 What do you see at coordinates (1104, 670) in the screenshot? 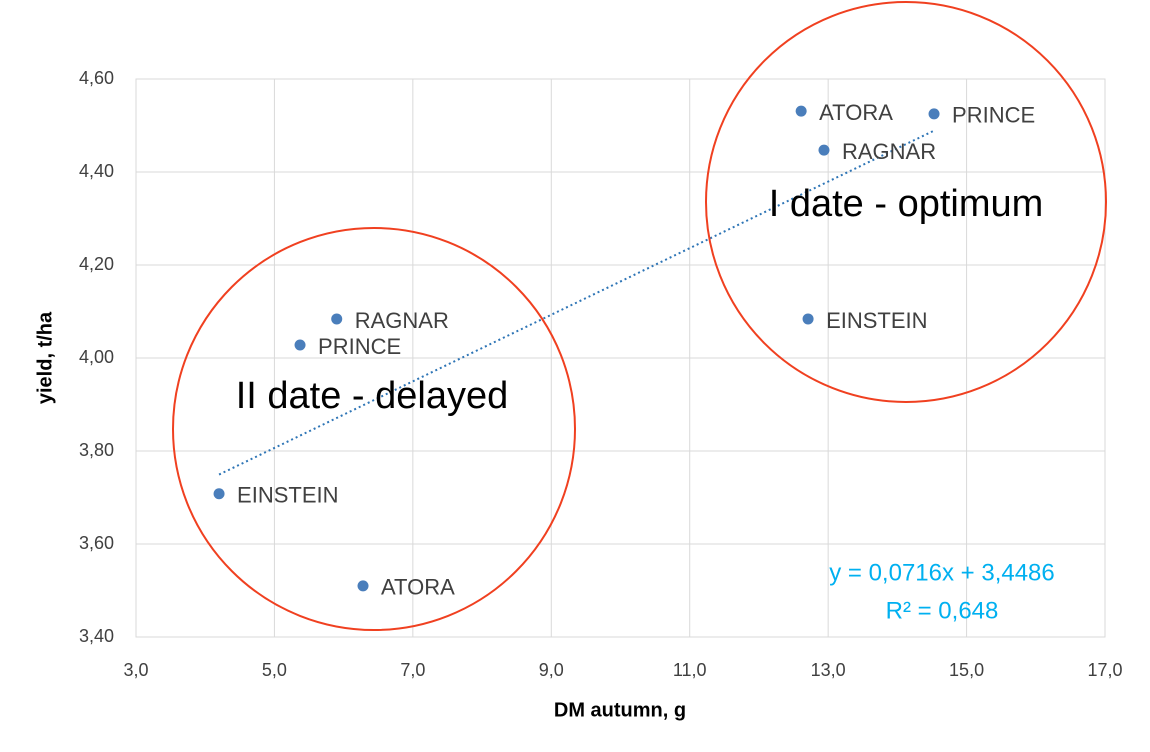
I see `x-tick-label: 17,0` at bounding box center [1104, 670].